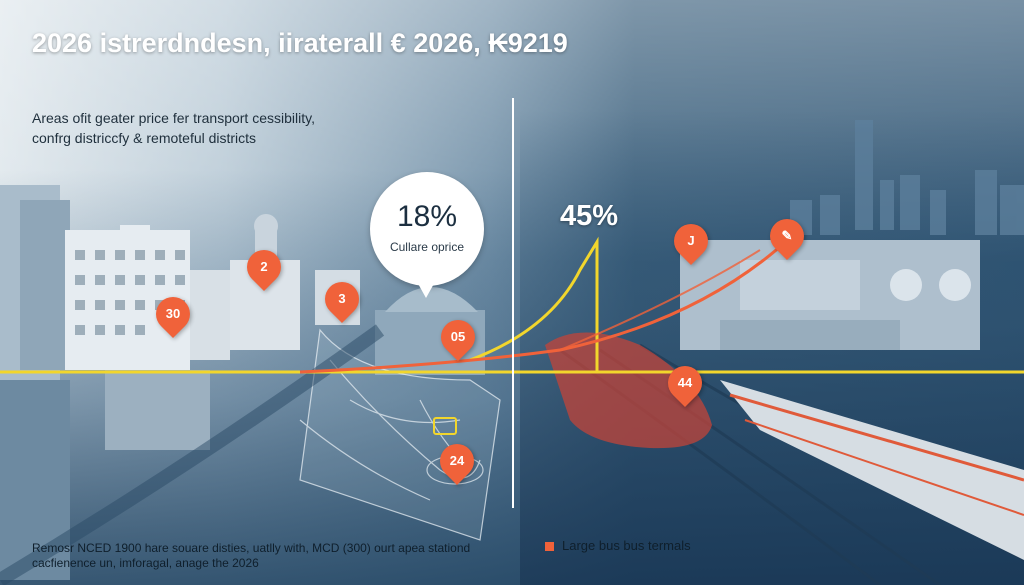 The height and width of the screenshot is (585, 1024). I want to click on yellow-curve, so click(534, 304).